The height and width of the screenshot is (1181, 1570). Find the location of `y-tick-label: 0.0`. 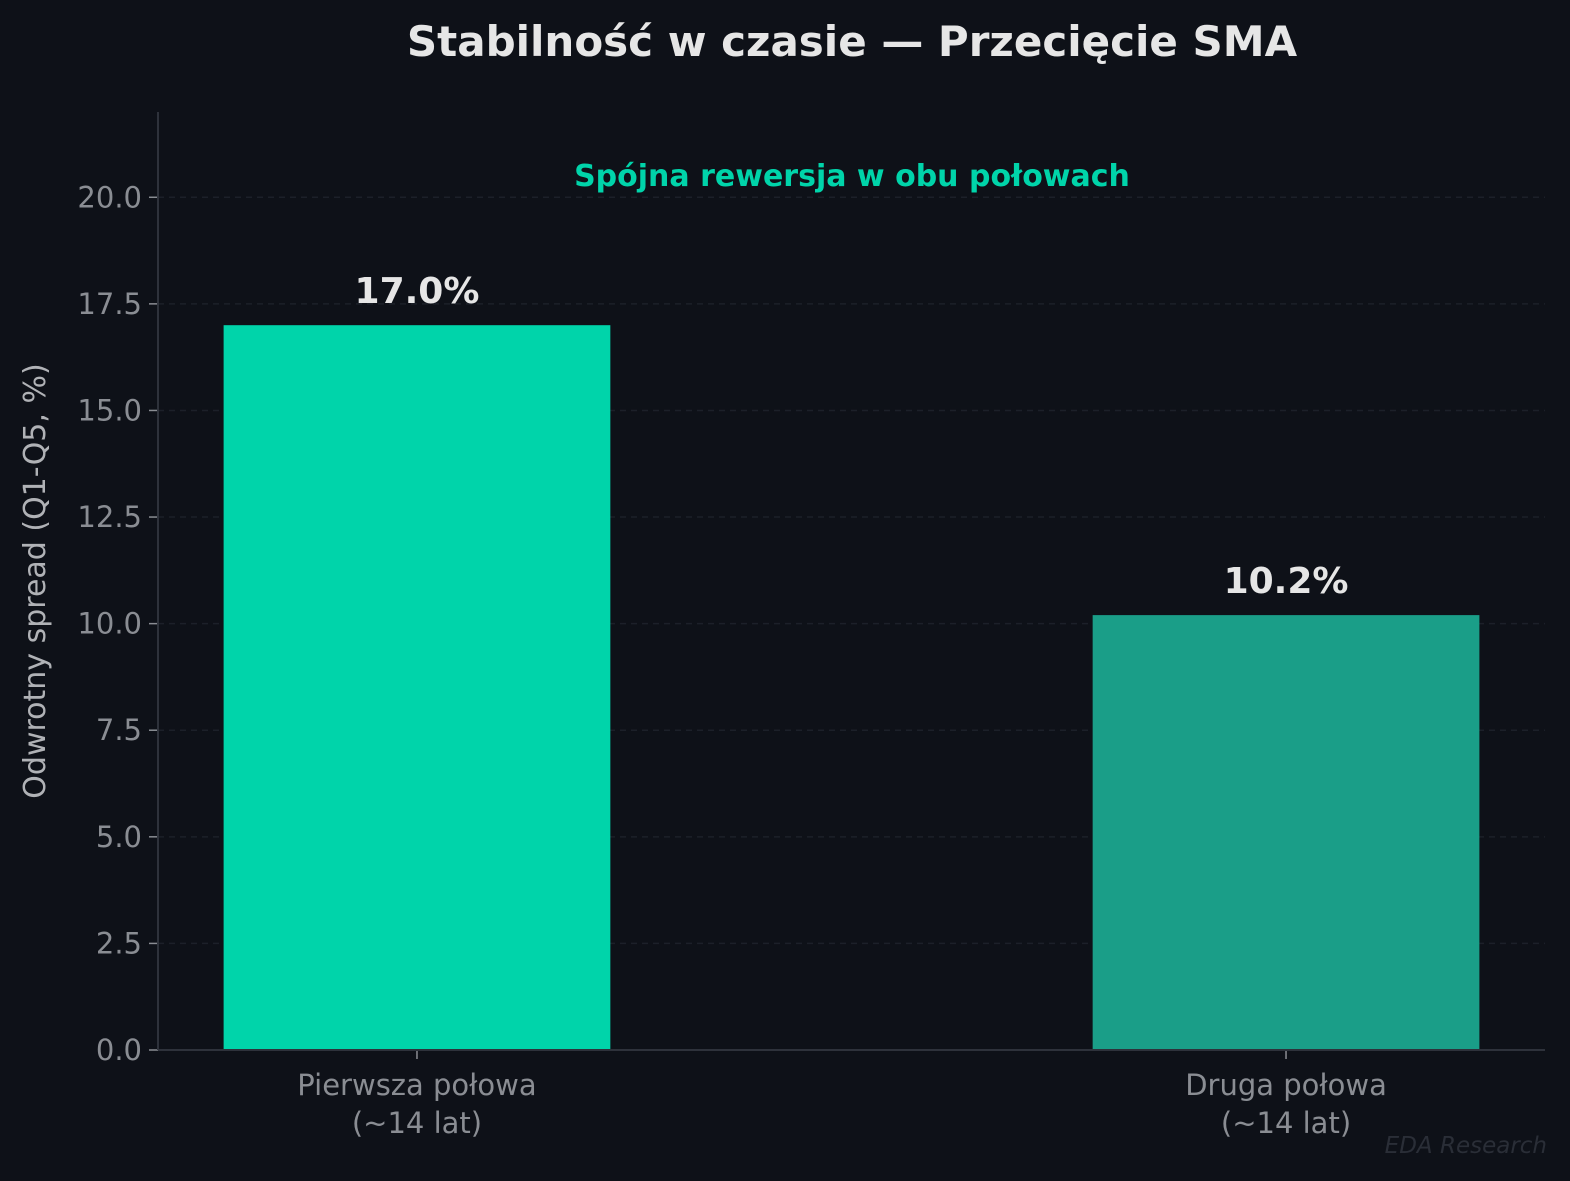

y-tick-label: 0.0 is located at coordinates (119, 1050).